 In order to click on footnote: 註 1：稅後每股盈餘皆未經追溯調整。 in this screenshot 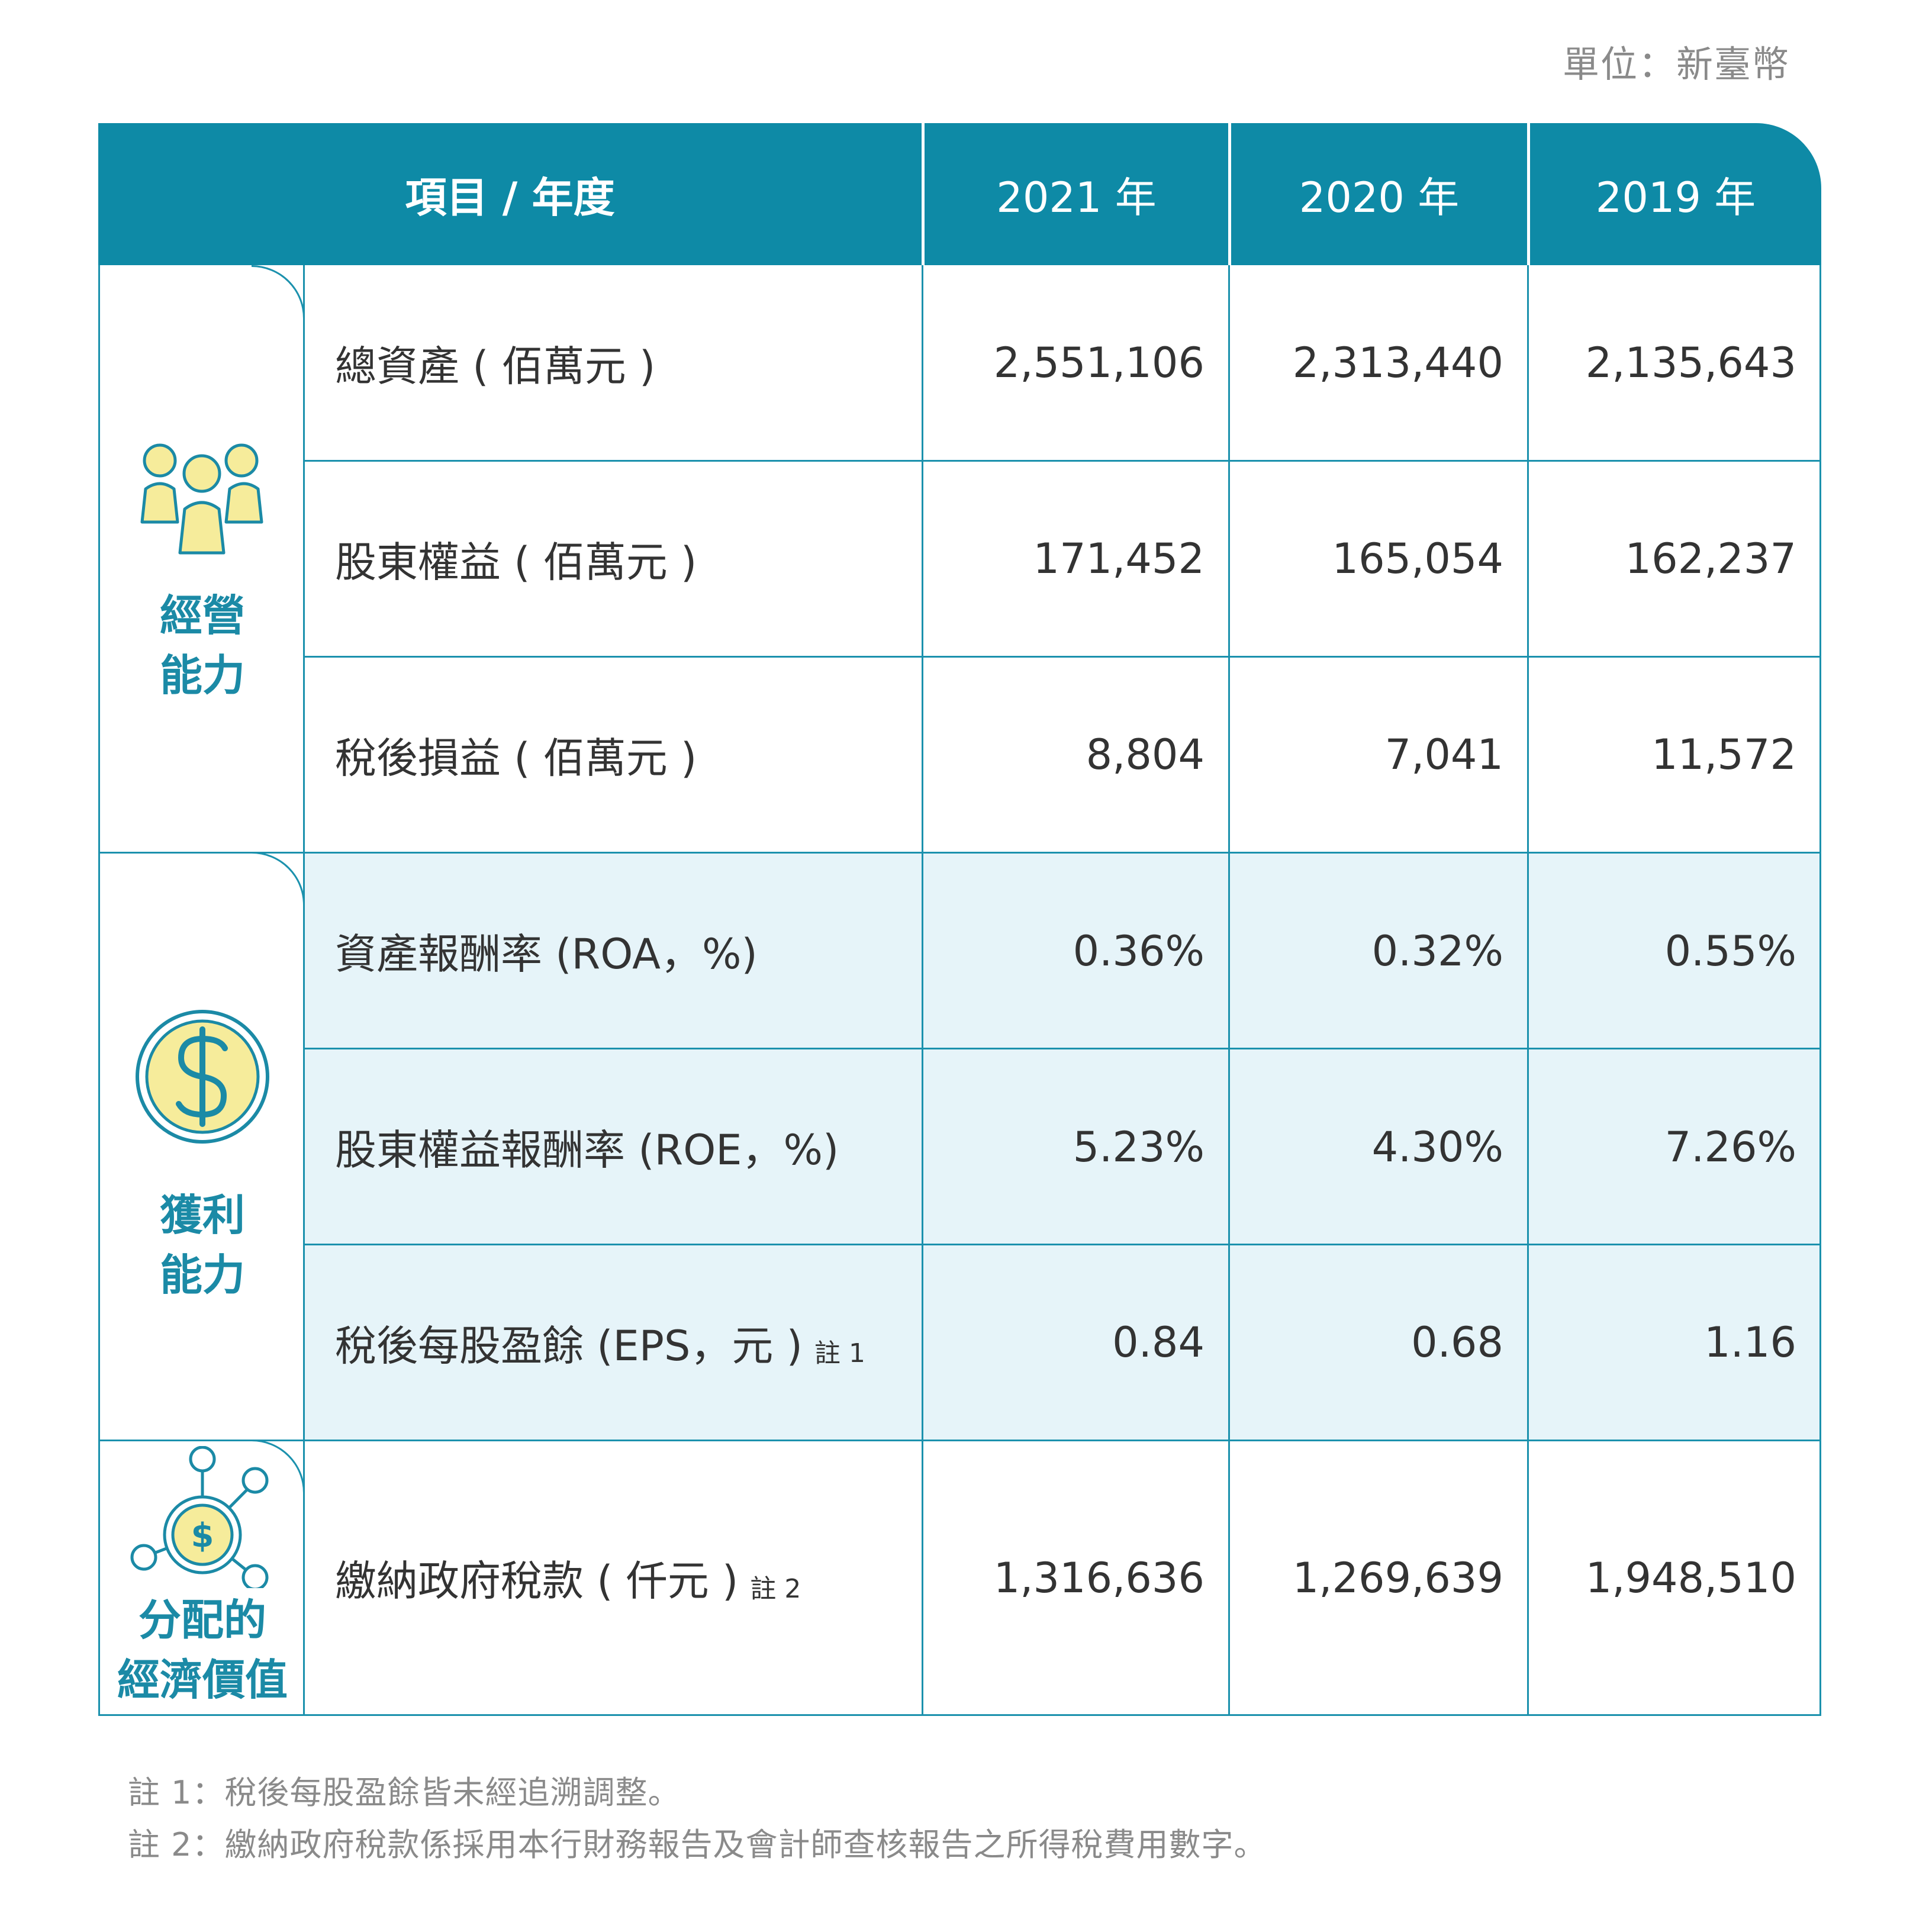, I will do `click(405, 1792)`.